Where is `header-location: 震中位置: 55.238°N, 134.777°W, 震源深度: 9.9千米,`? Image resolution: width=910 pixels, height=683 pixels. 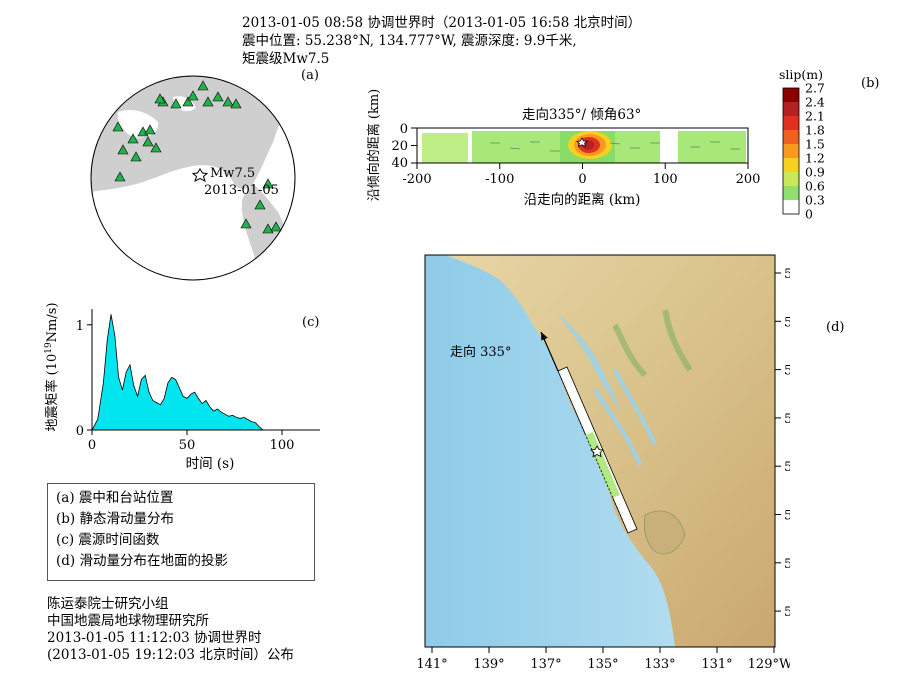
header-location: 震中位置: 55.238°N, 134.777°W, 震源深度: 9.9千米, is located at coordinates (409, 41).